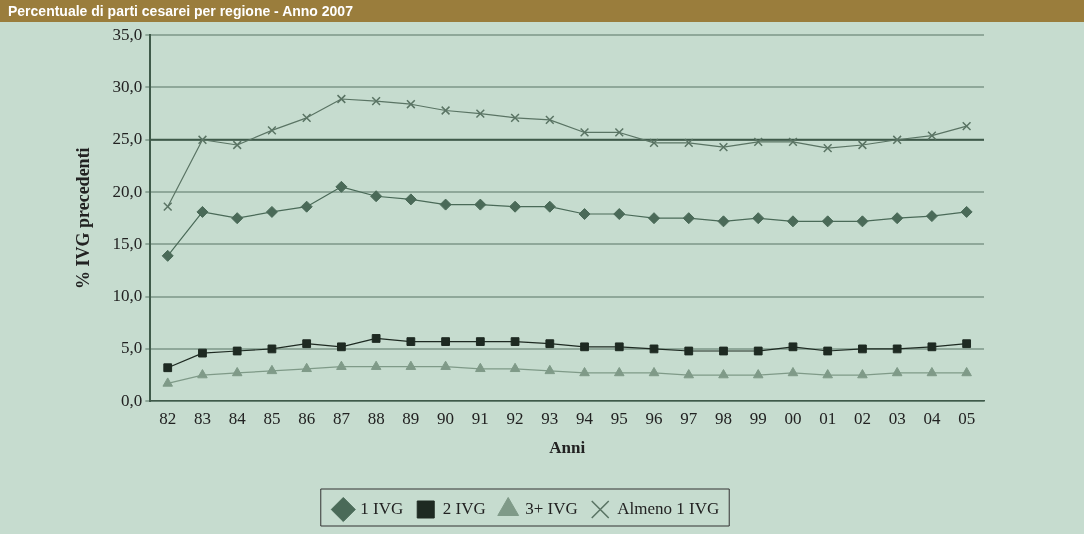 This screenshot has width=1084, height=534. What do you see at coordinates (376, 418) in the screenshot?
I see `x-tick-label: 88` at bounding box center [376, 418].